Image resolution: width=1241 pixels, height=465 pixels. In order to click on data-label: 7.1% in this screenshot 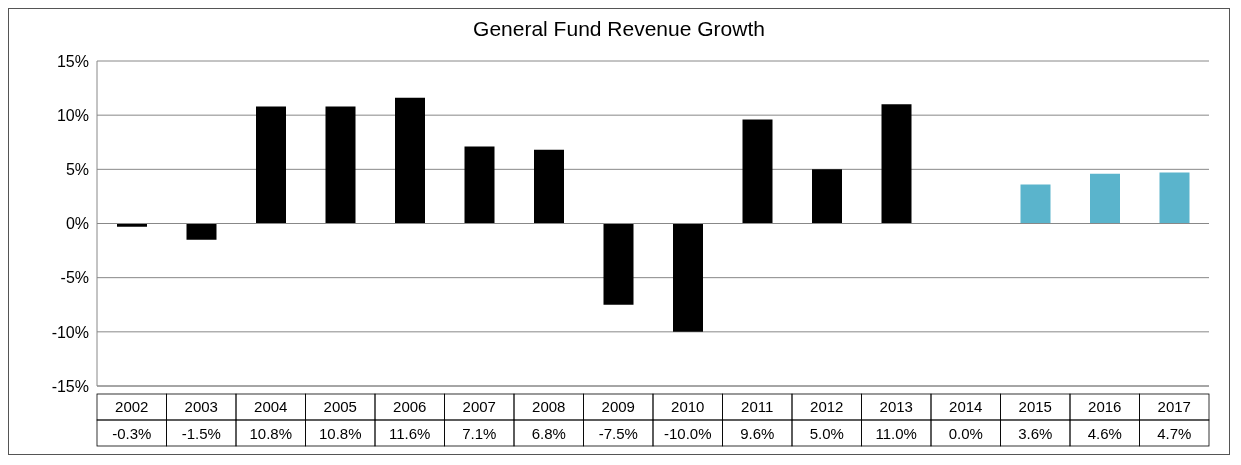, I will do `click(479, 433)`.